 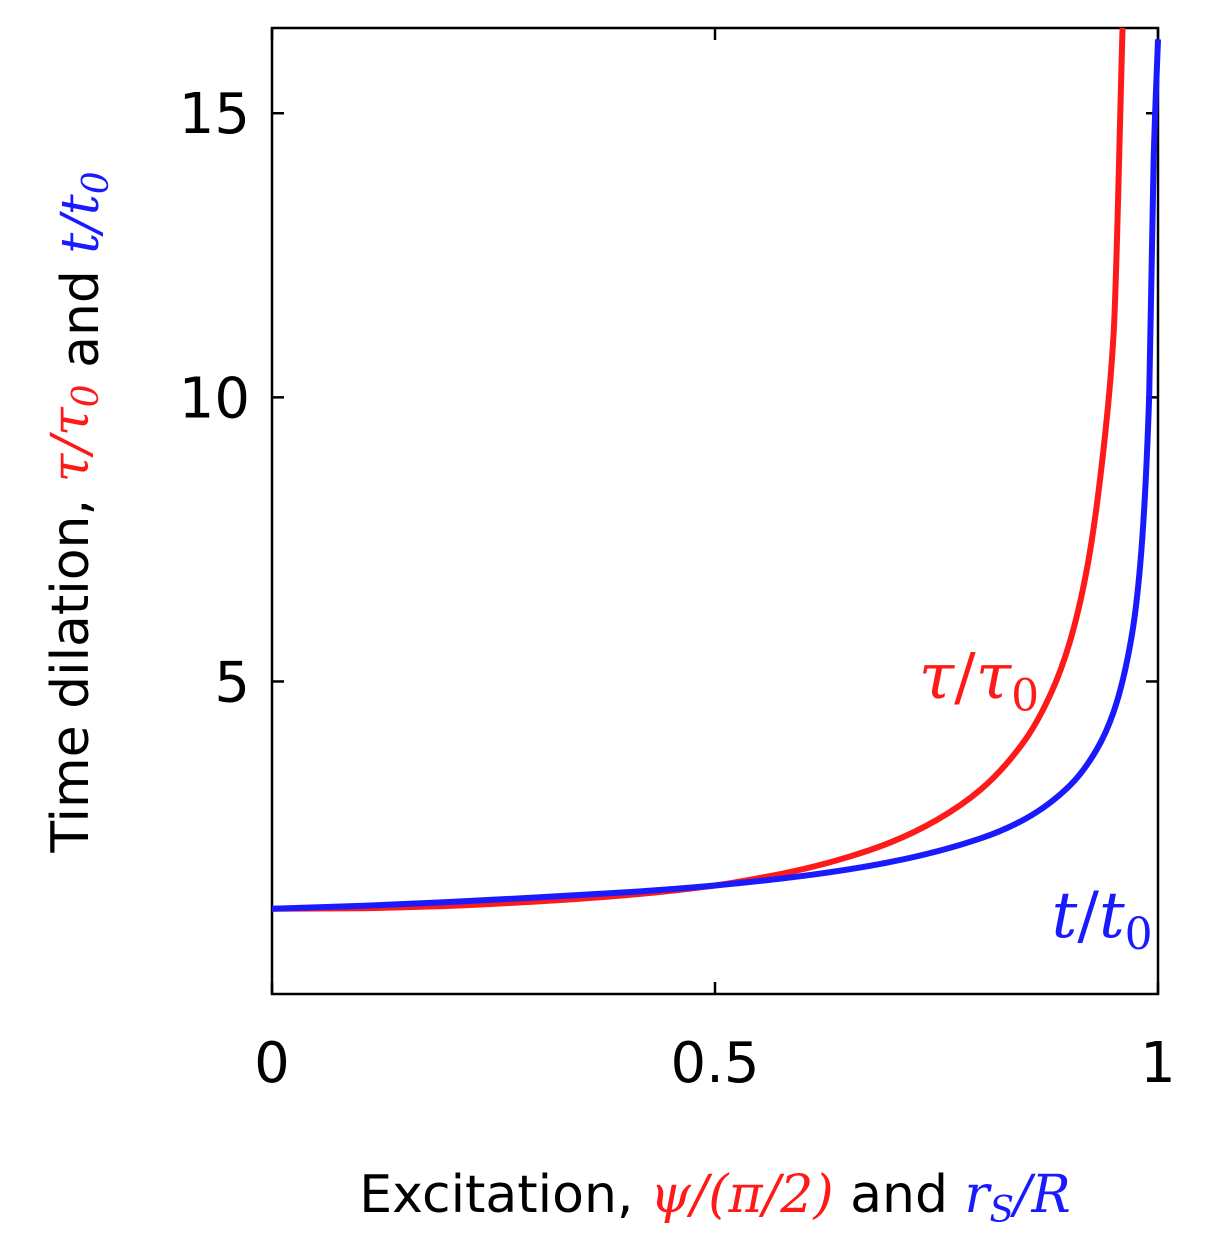 What do you see at coordinates (979, 681) in the screenshot?
I see `tau-ratio-label: τ/τ0` at bounding box center [979, 681].